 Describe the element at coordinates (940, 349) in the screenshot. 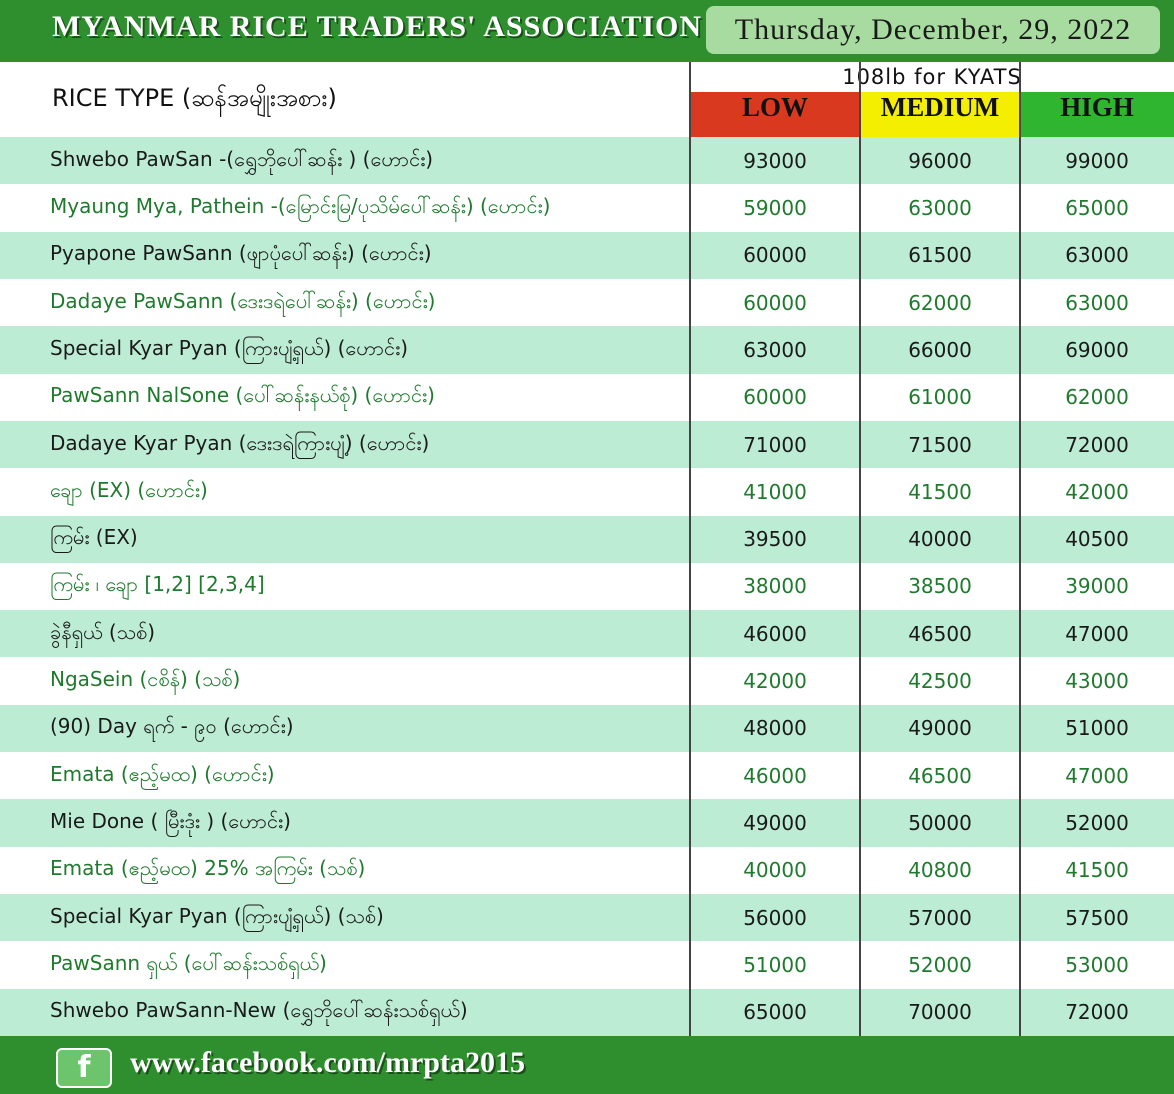

I see `price-cell: 66000` at that location.